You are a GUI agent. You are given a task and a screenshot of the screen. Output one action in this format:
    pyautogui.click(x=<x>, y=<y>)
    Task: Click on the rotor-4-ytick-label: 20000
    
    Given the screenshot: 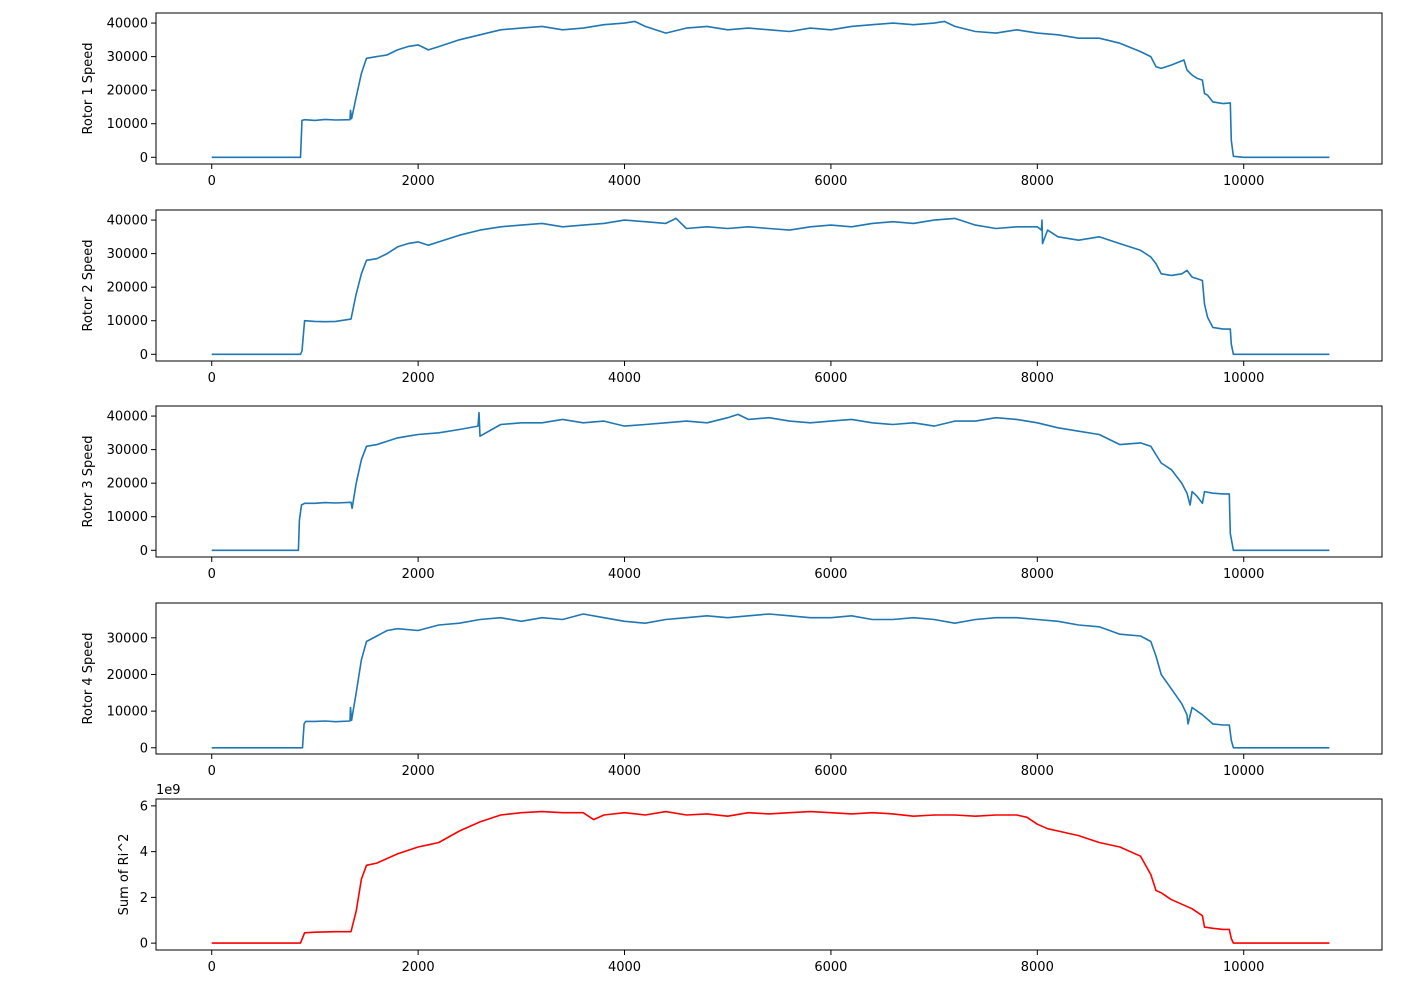 What is the action you would take?
    pyautogui.click(x=127, y=675)
    